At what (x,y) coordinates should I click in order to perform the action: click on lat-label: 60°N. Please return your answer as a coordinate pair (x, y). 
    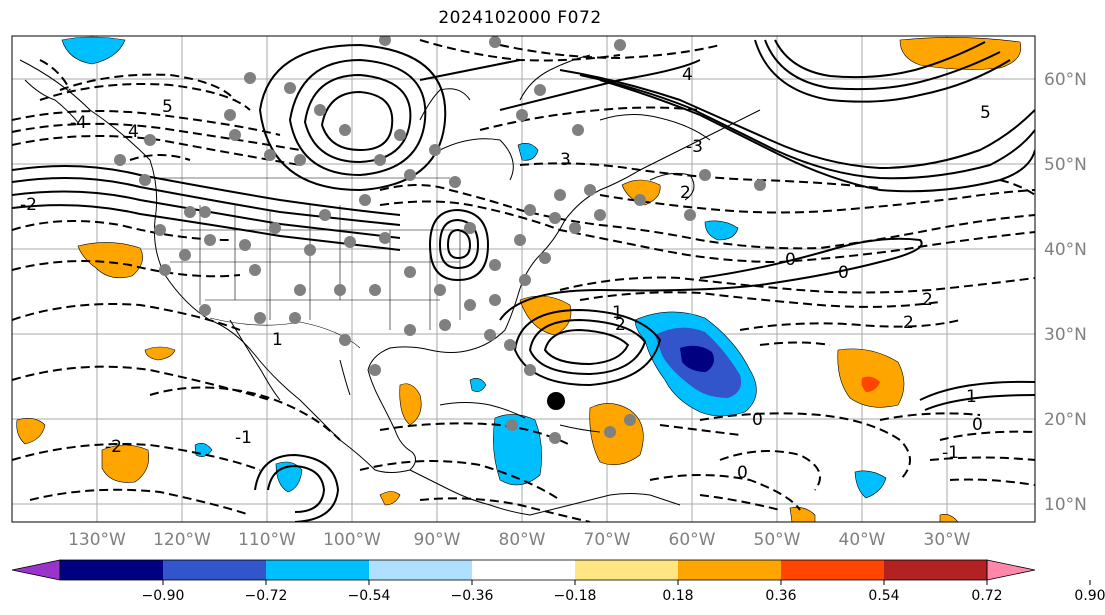
    Looking at the image, I should click on (1065, 80).